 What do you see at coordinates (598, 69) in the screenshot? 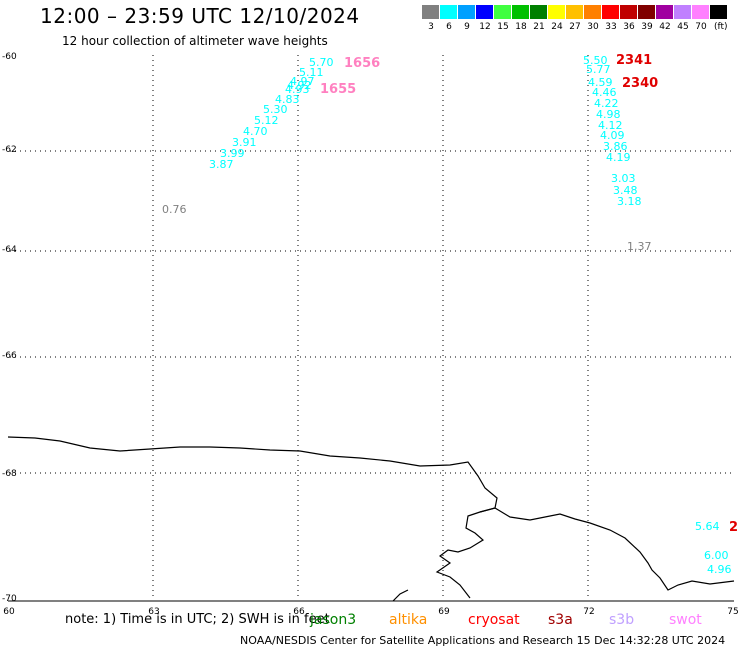
I see `wave-height-value: 5.77` at bounding box center [598, 69].